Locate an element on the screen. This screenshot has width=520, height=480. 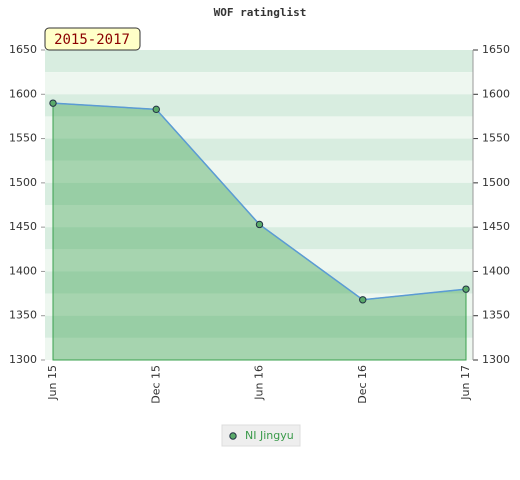
y2-tick-label: 1300 is located at coordinates (496, 359).